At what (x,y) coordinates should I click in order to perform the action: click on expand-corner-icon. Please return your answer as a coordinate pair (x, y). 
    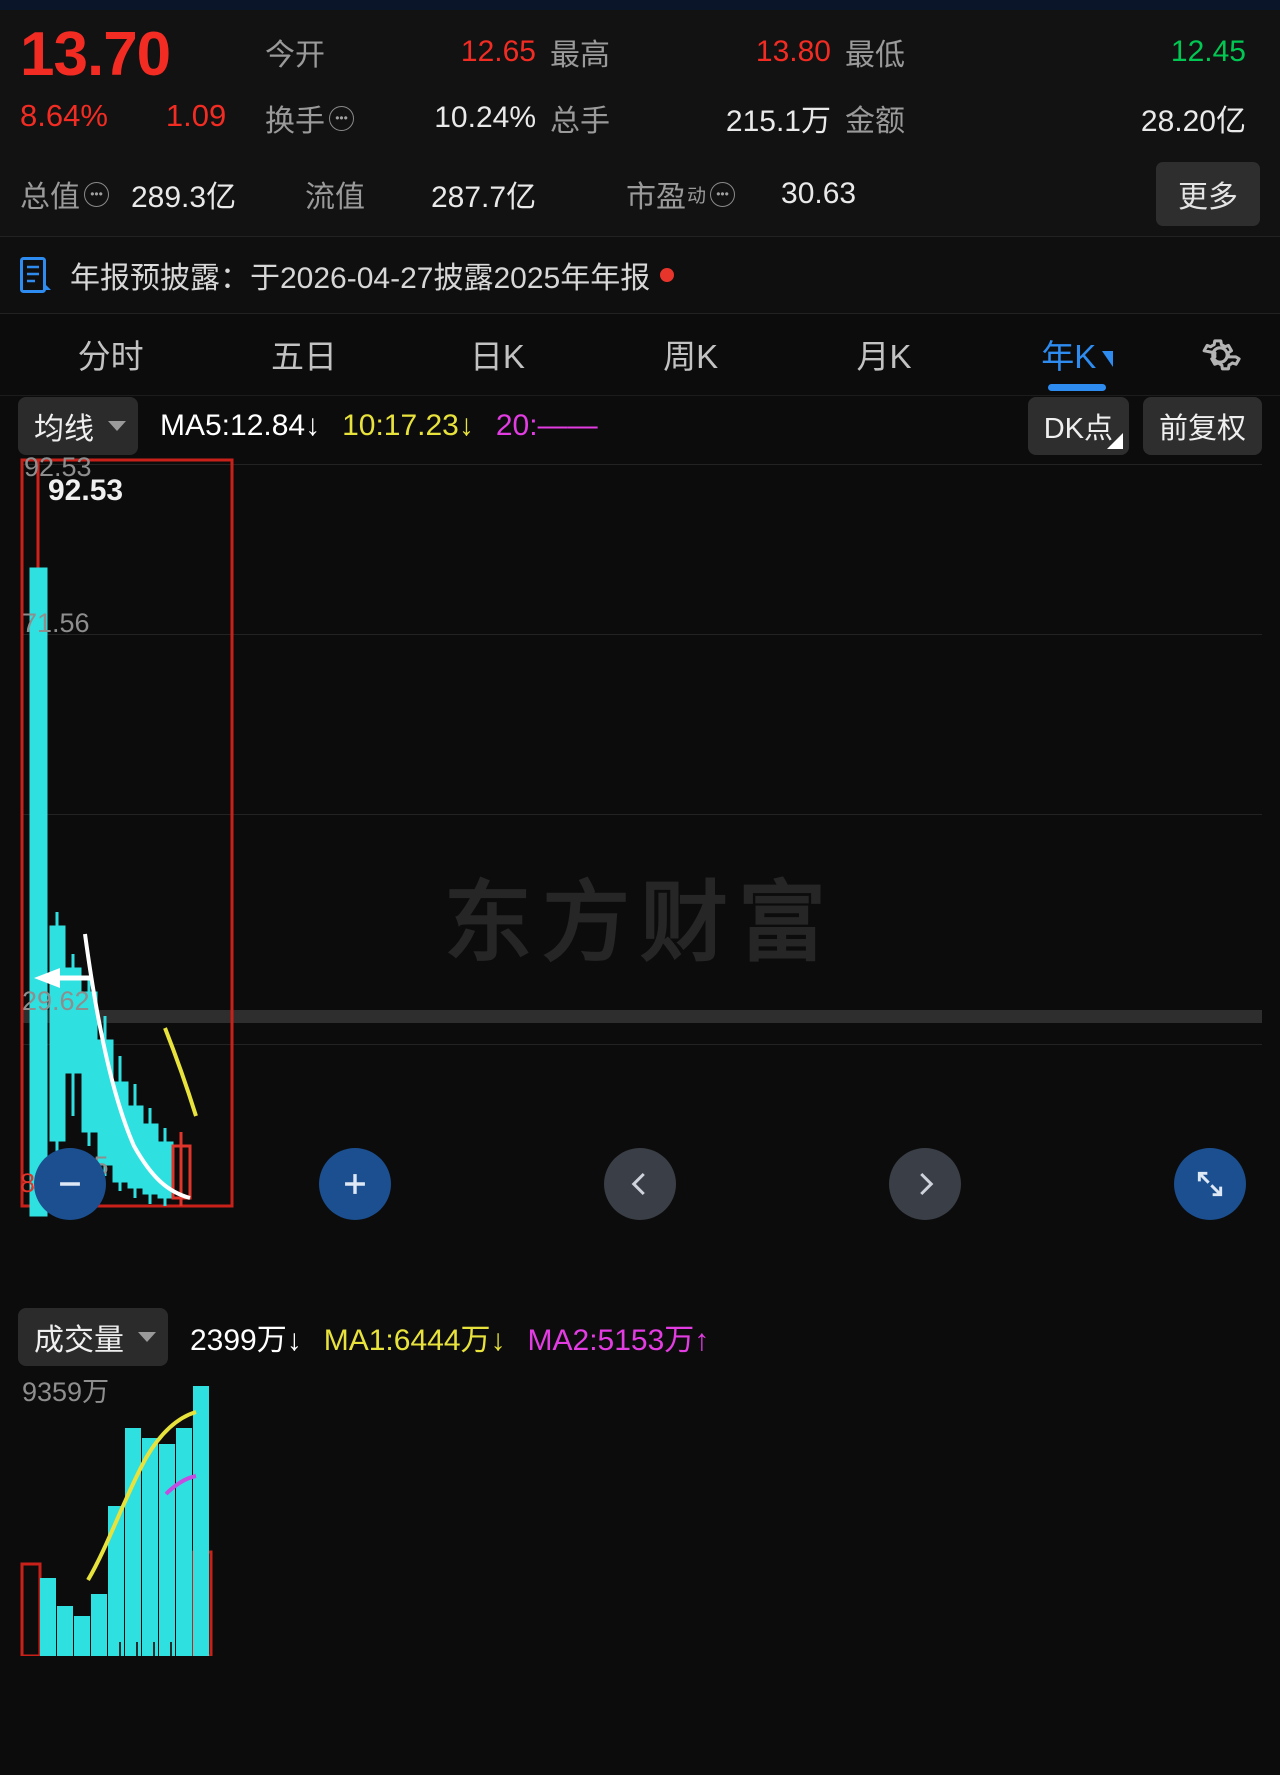
    Looking at the image, I should click on (1114, 441).